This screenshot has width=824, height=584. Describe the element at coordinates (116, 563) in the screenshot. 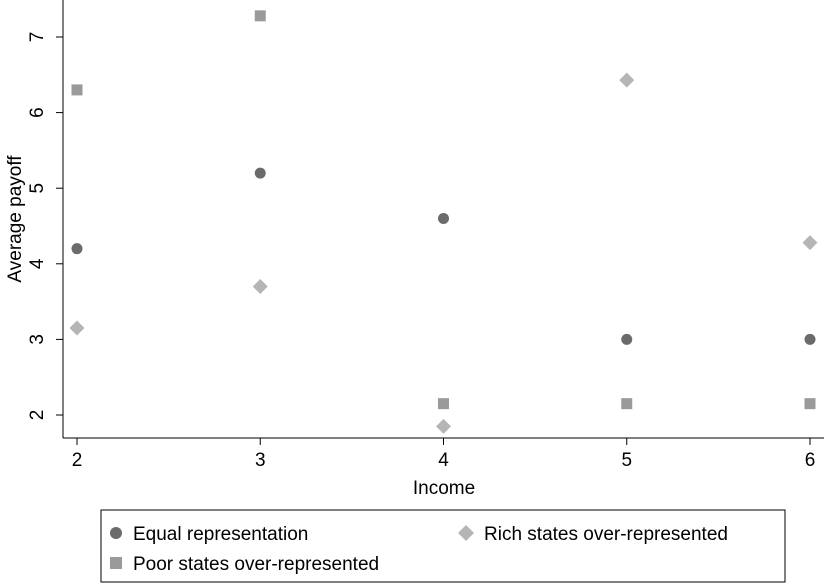

I see `legend-marker-poor-states` at that location.